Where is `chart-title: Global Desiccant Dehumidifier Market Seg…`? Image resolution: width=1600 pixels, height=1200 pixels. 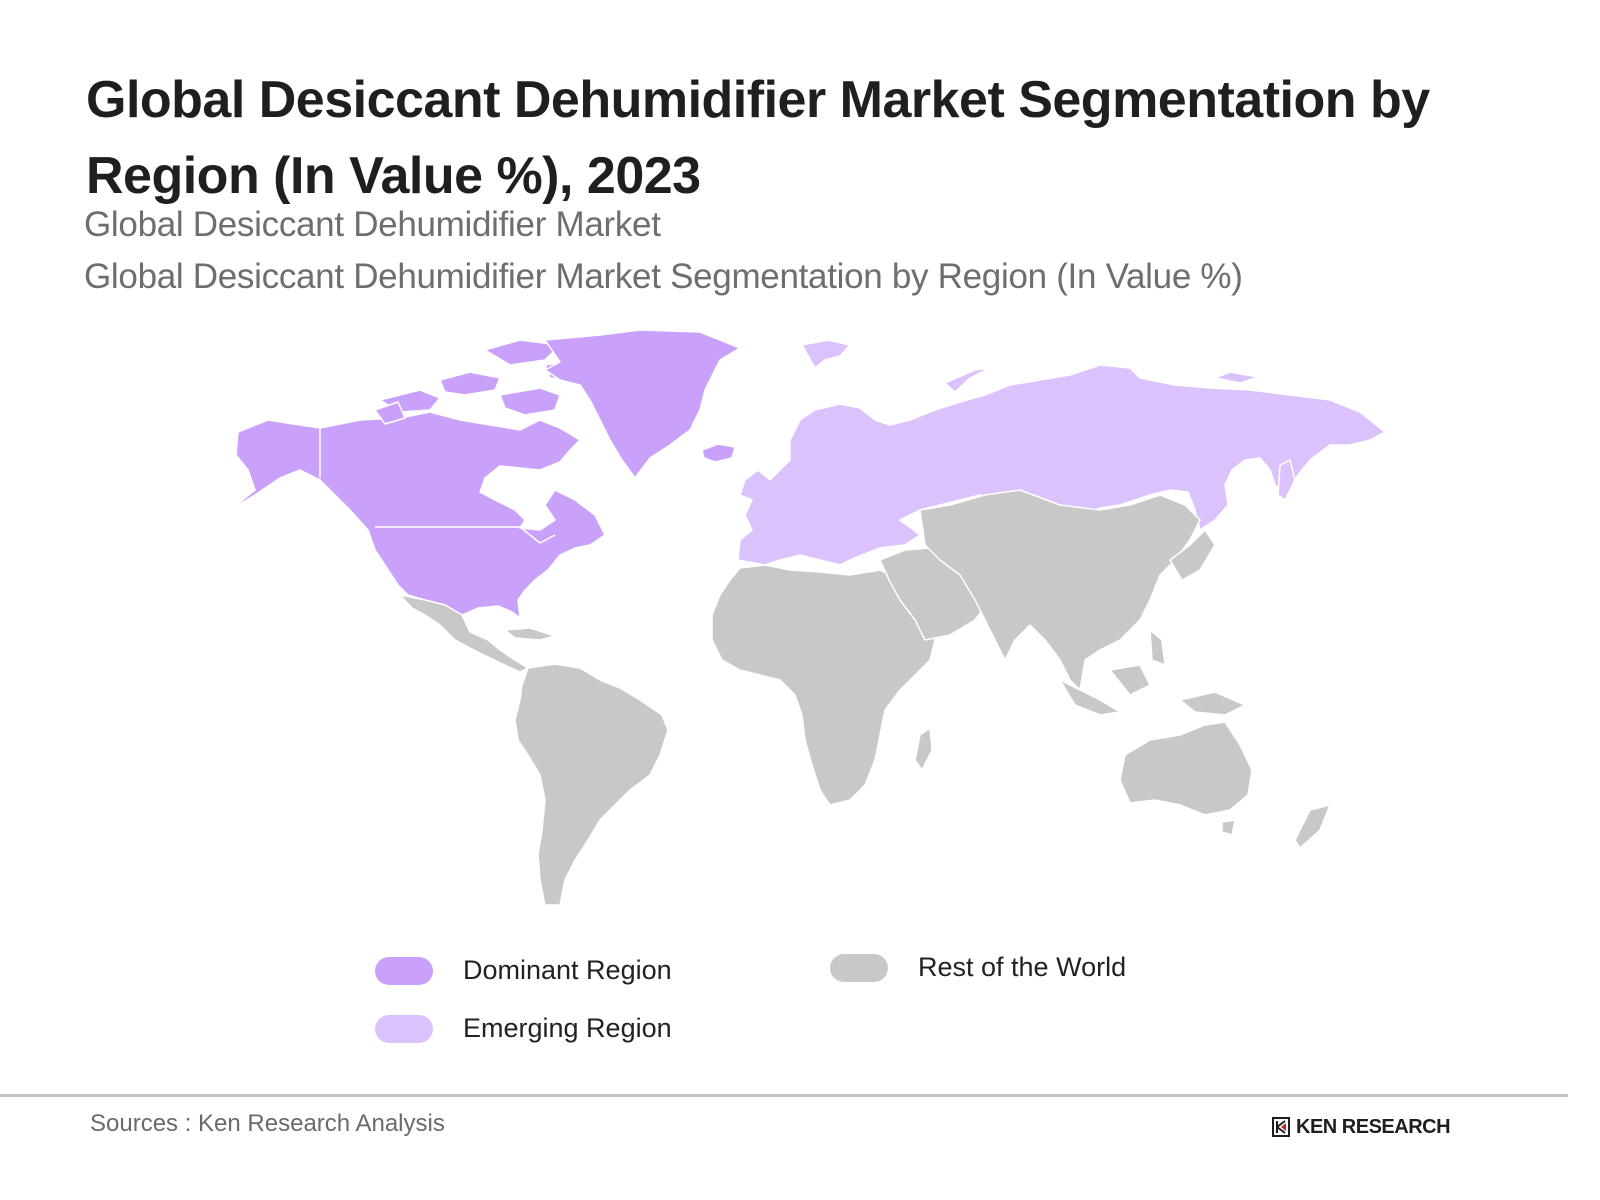 chart-title: Global Desiccant Dehumidifier Market Seg… is located at coordinates (758, 138).